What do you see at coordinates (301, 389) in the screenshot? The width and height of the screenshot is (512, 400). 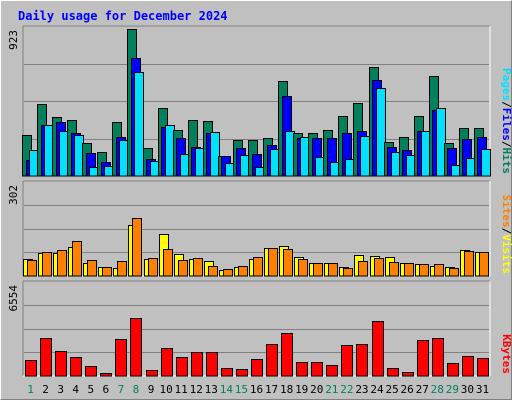 I see `x-tick-label-19: 19` at bounding box center [301, 389].